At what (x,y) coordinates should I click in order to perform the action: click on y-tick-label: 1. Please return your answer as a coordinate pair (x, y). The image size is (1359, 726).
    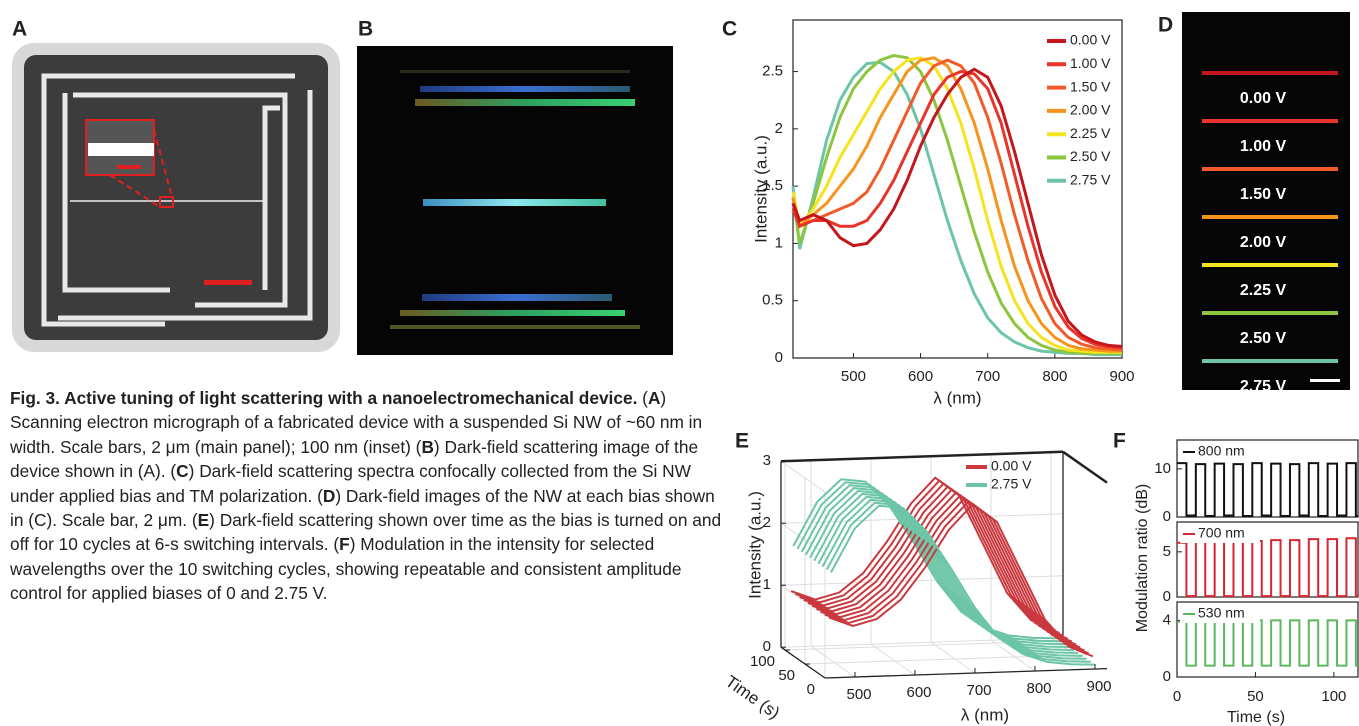
    Looking at the image, I should click on (779, 242).